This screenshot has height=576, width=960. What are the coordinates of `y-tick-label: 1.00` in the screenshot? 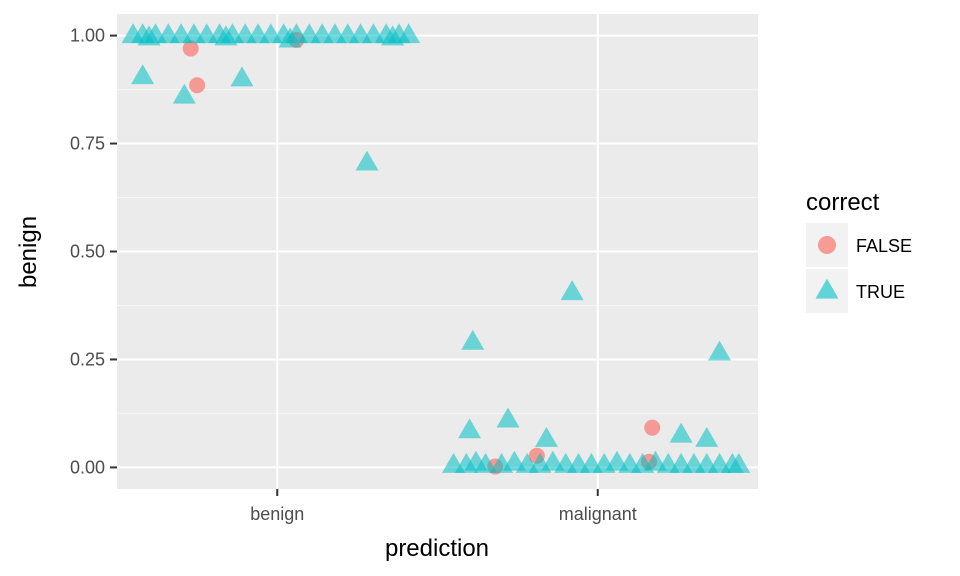 It's located at (87, 36).